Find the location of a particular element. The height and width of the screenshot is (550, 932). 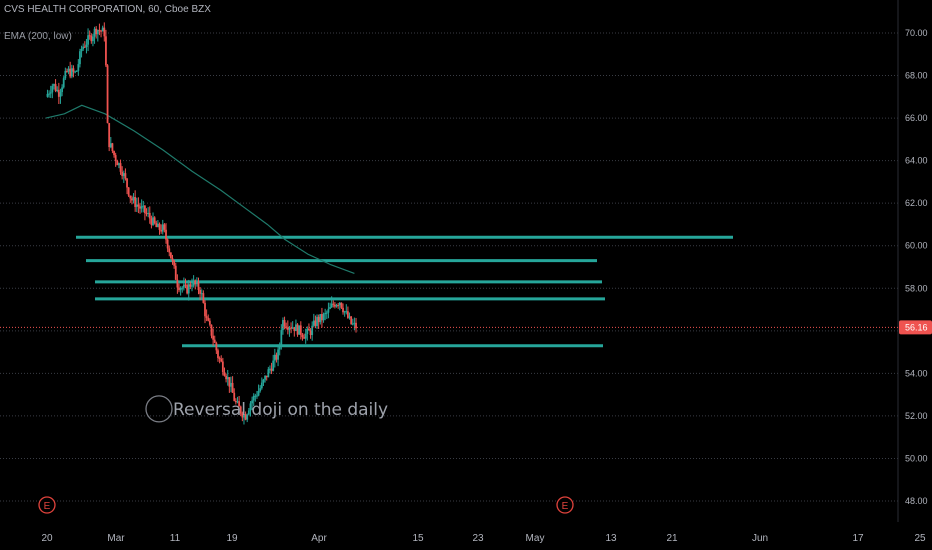

earnings-circle is located at coordinates (47, 505).